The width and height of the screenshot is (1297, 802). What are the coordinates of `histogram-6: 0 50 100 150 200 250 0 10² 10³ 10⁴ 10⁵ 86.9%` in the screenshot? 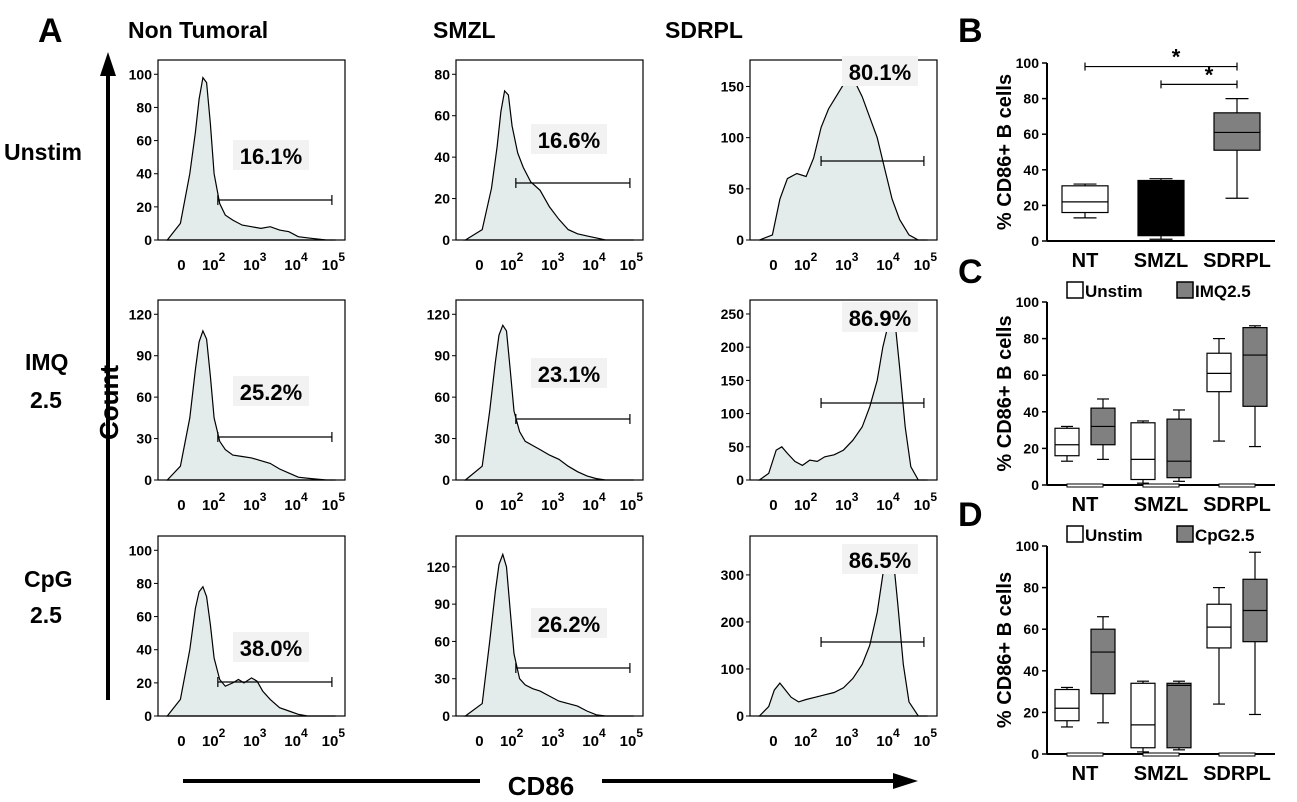 It's located at (829, 406).